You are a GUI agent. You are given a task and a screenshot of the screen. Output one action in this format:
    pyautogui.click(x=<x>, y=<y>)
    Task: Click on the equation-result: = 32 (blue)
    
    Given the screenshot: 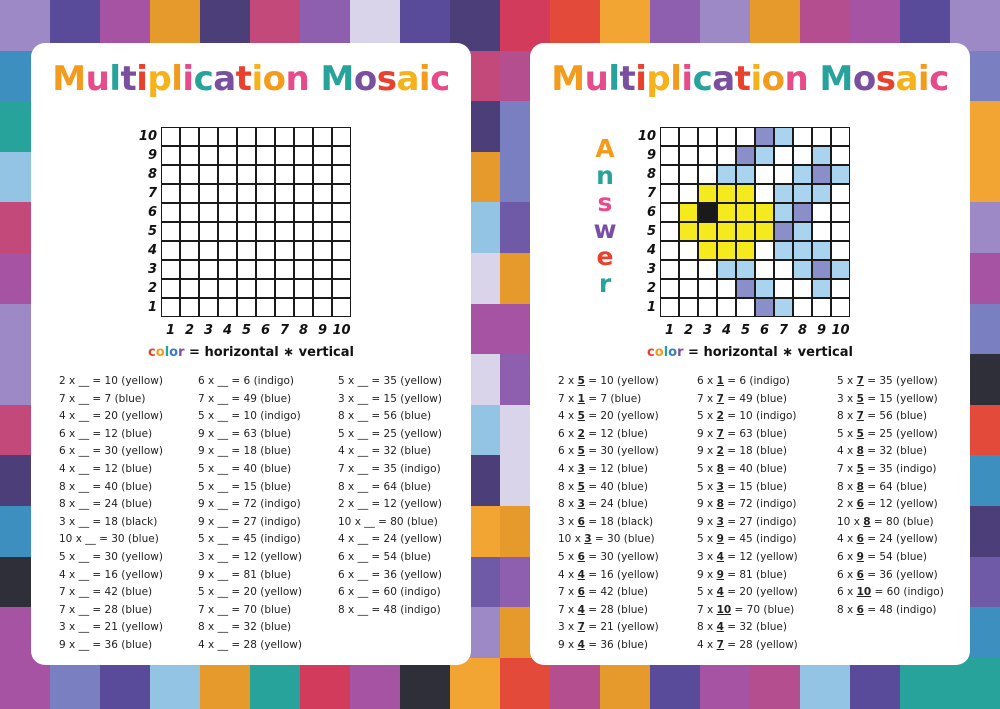 What is the action you would take?
    pyautogui.click(x=260, y=627)
    